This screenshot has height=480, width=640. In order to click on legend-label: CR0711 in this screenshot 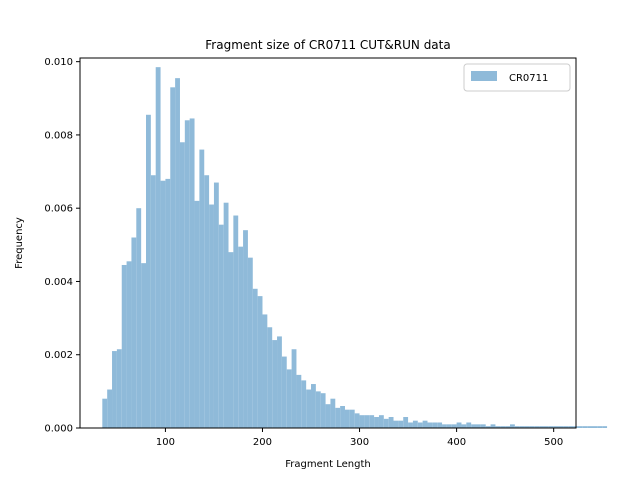, I will do `click(528, 78)`.